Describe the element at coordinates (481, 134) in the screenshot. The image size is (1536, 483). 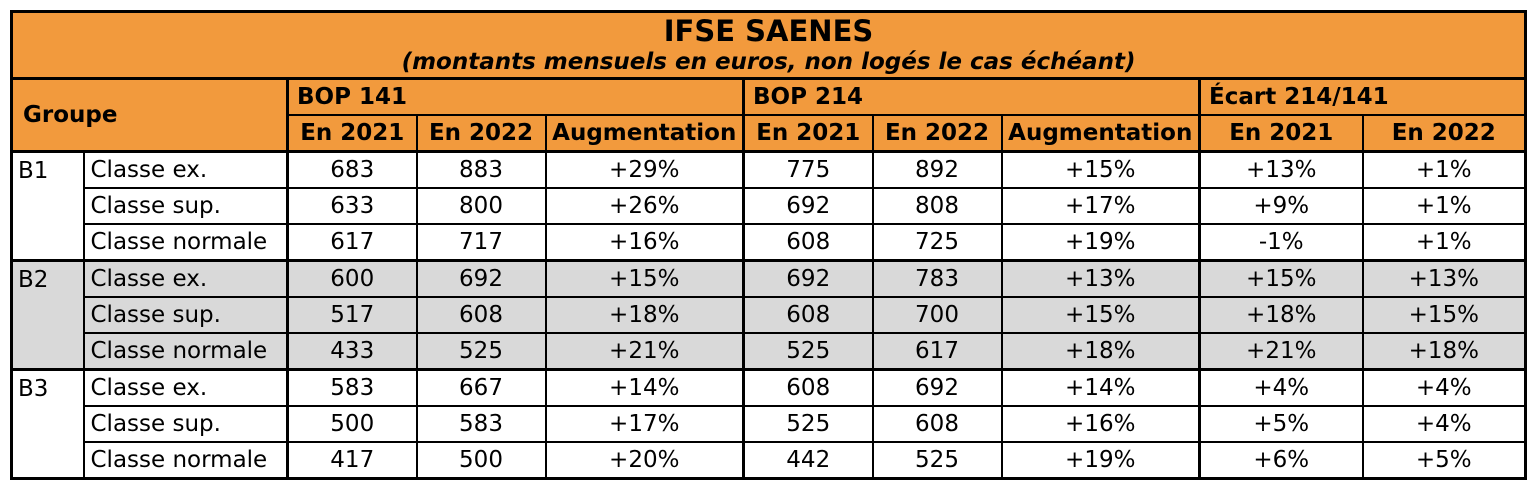
I see `subheader-bop141-2022: En 2022` at that location.